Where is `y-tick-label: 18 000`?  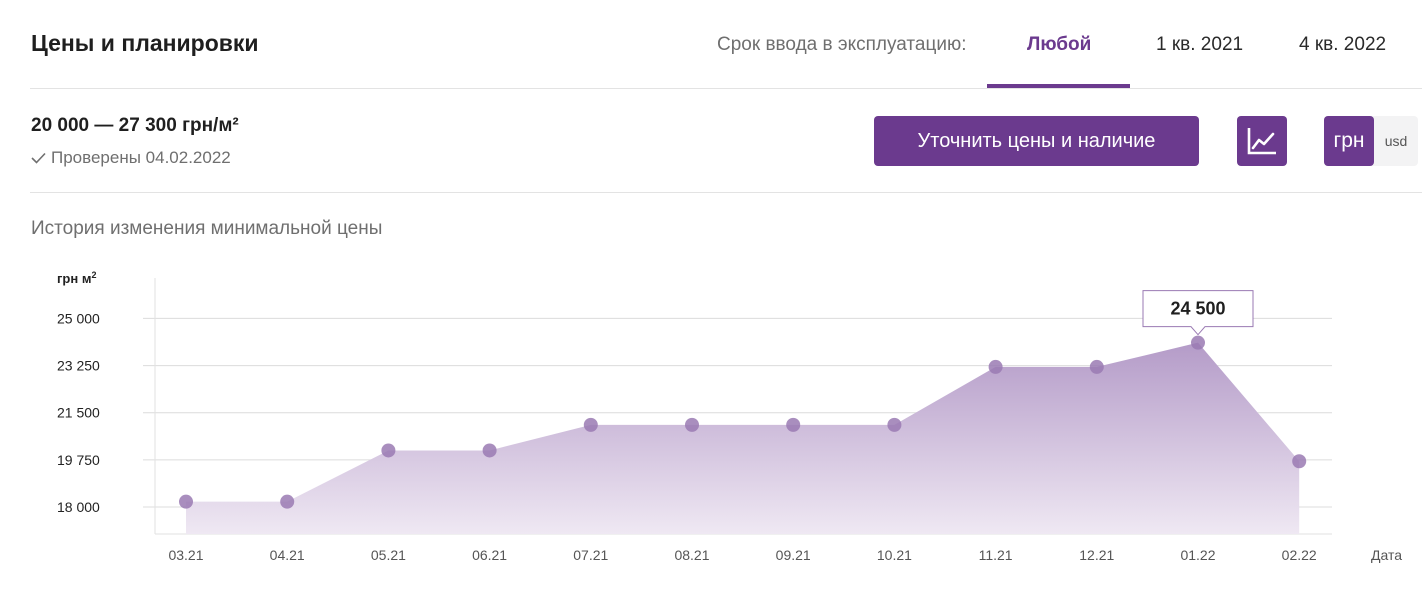
y-tick-label: 18 000 is located at coordinates (78, 507).